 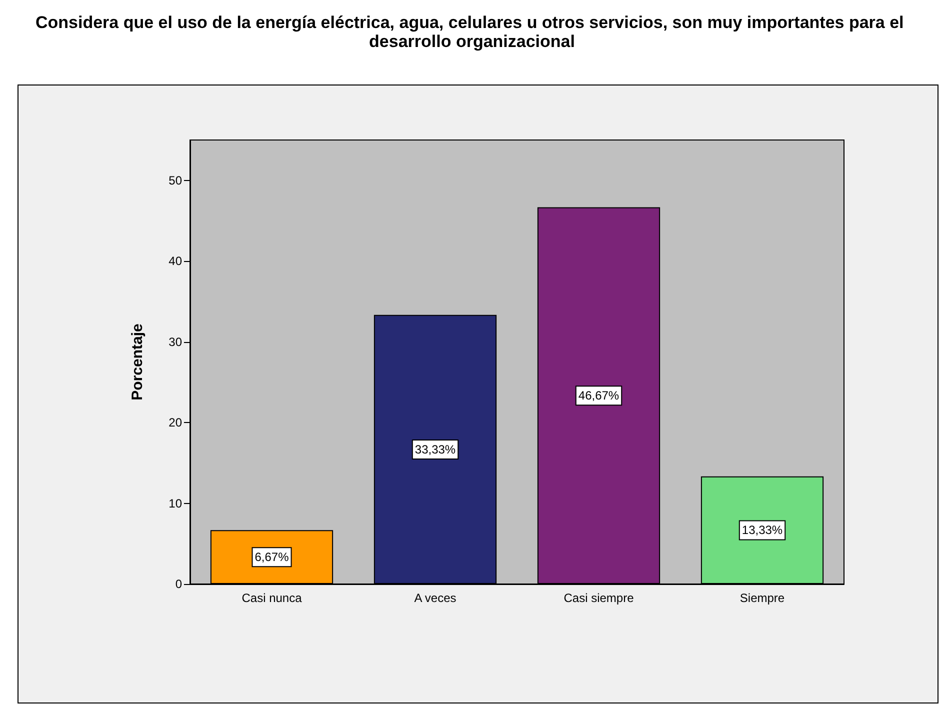 I want to click on y-axis-title: Porcentaje, so click(x=137, y=362).